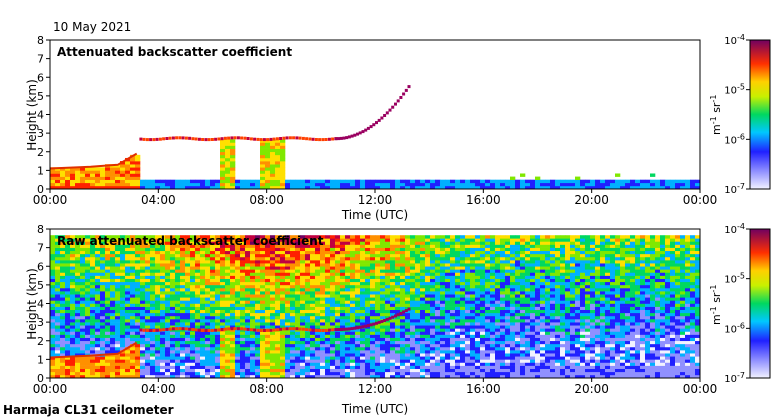 This screenshot has height=420, width=780. Describe the element at coordinates (374, 125) in the screenshot. I see `rising-layer-mark` at that location.